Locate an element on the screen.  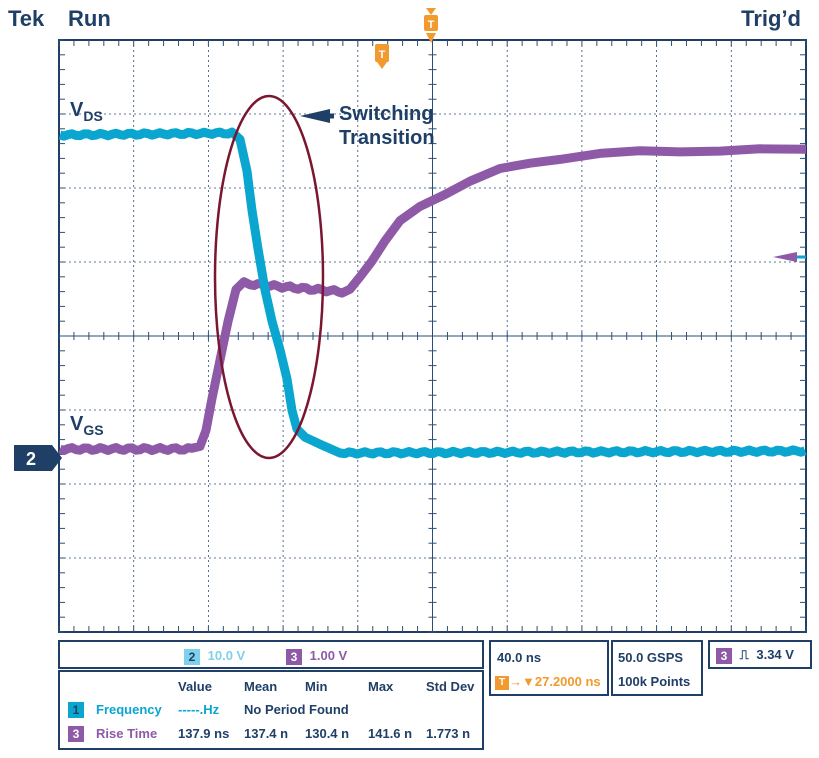
record-length: 100k Points is located at coordinates (654, 681).